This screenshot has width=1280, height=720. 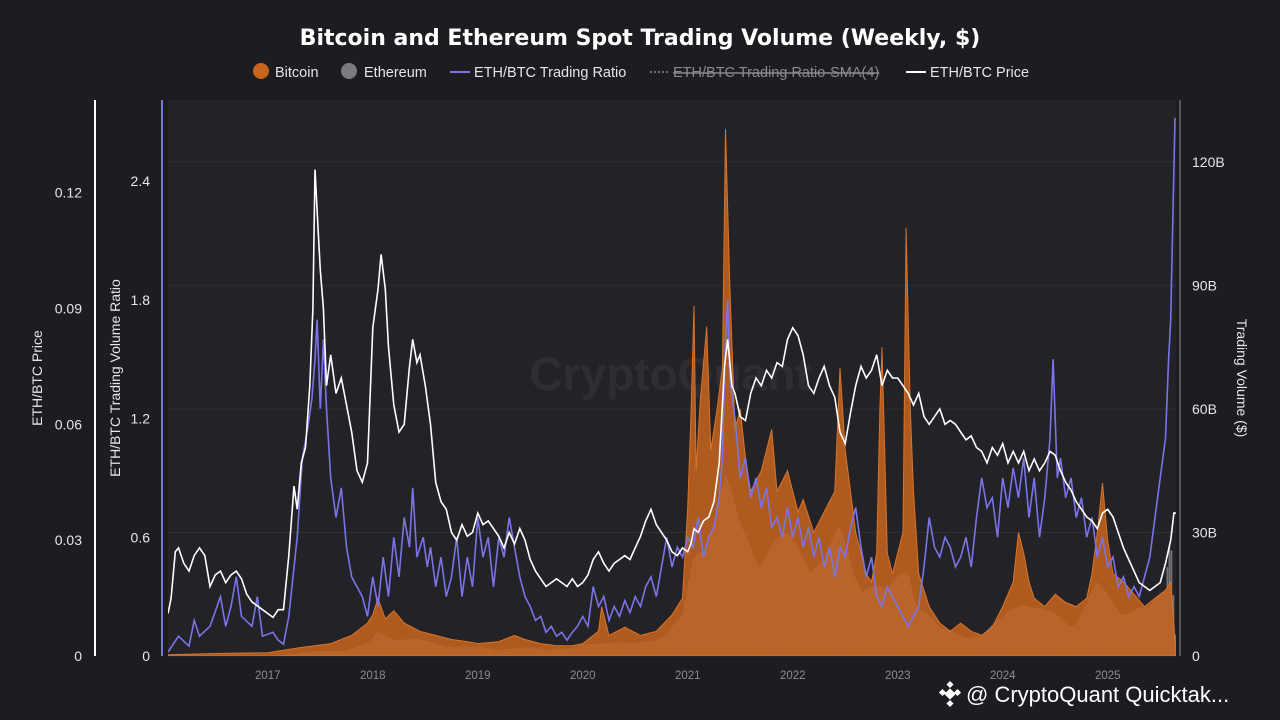 I want to click on price-axis-ticks: 0 0.03 0.06 0.09 0.12, so click(x=68, y=424).